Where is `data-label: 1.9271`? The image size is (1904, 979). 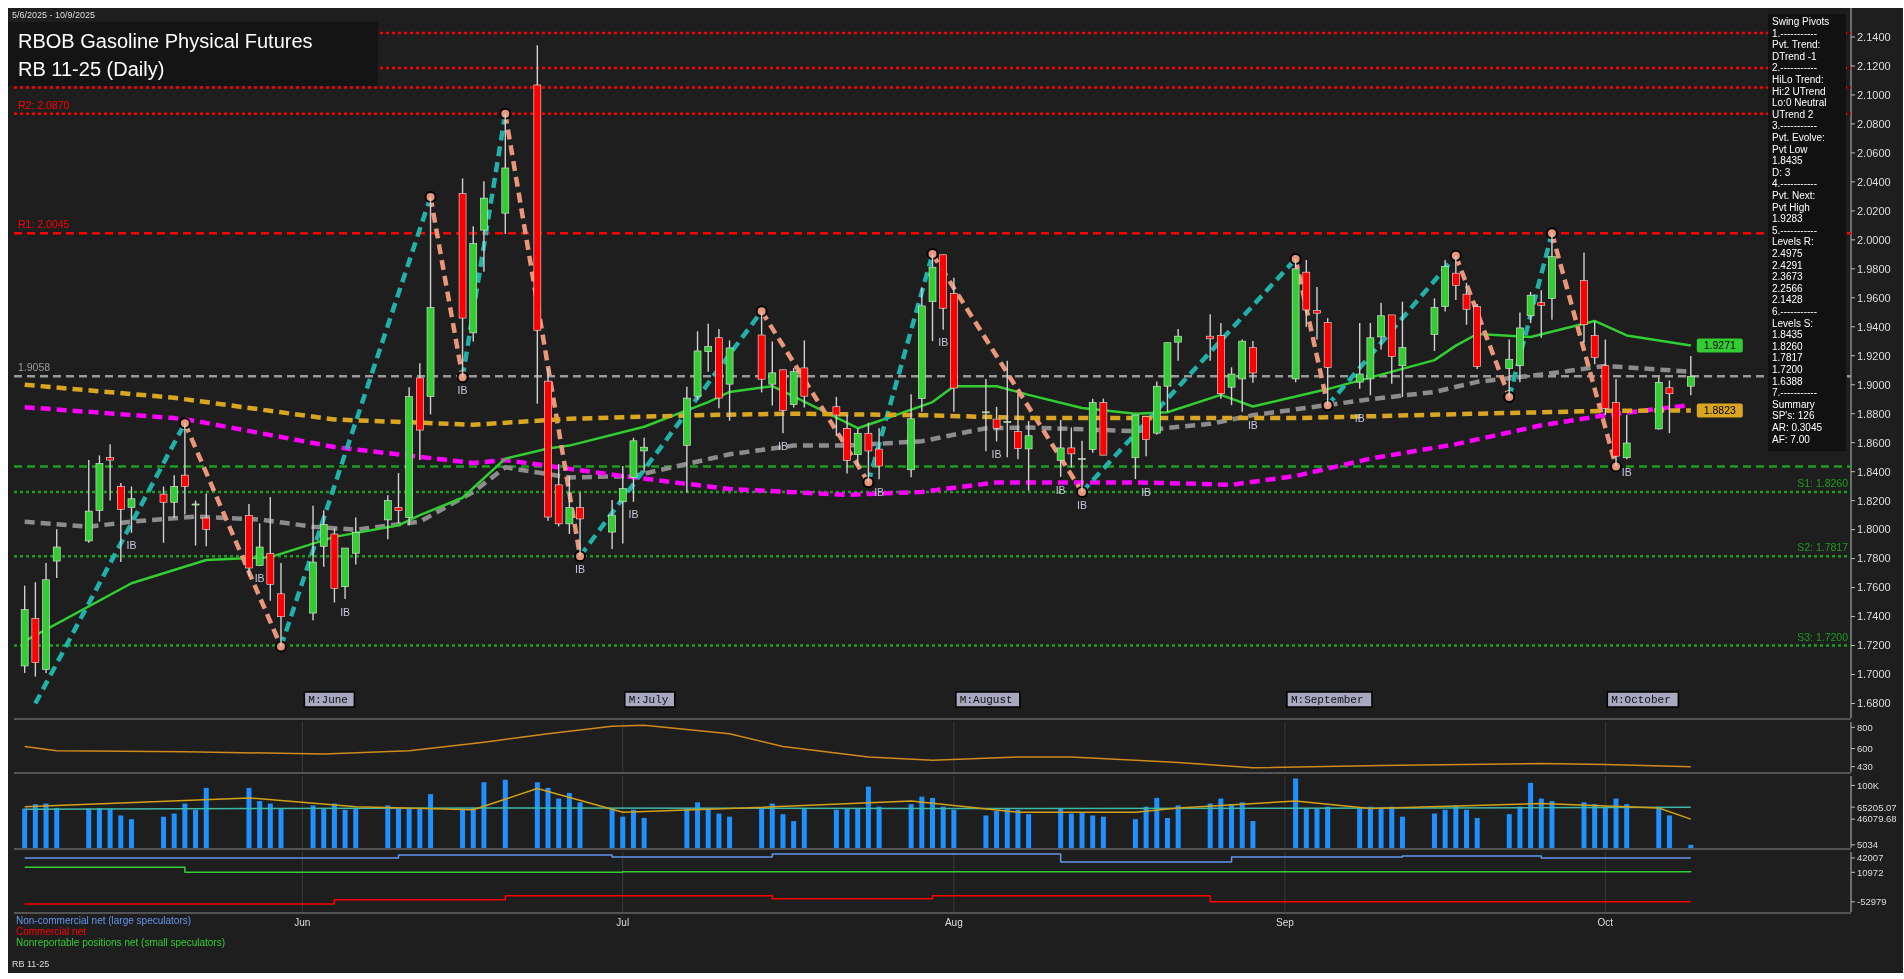
data-label: 1.9271 is located at coordinates (1720, 345).